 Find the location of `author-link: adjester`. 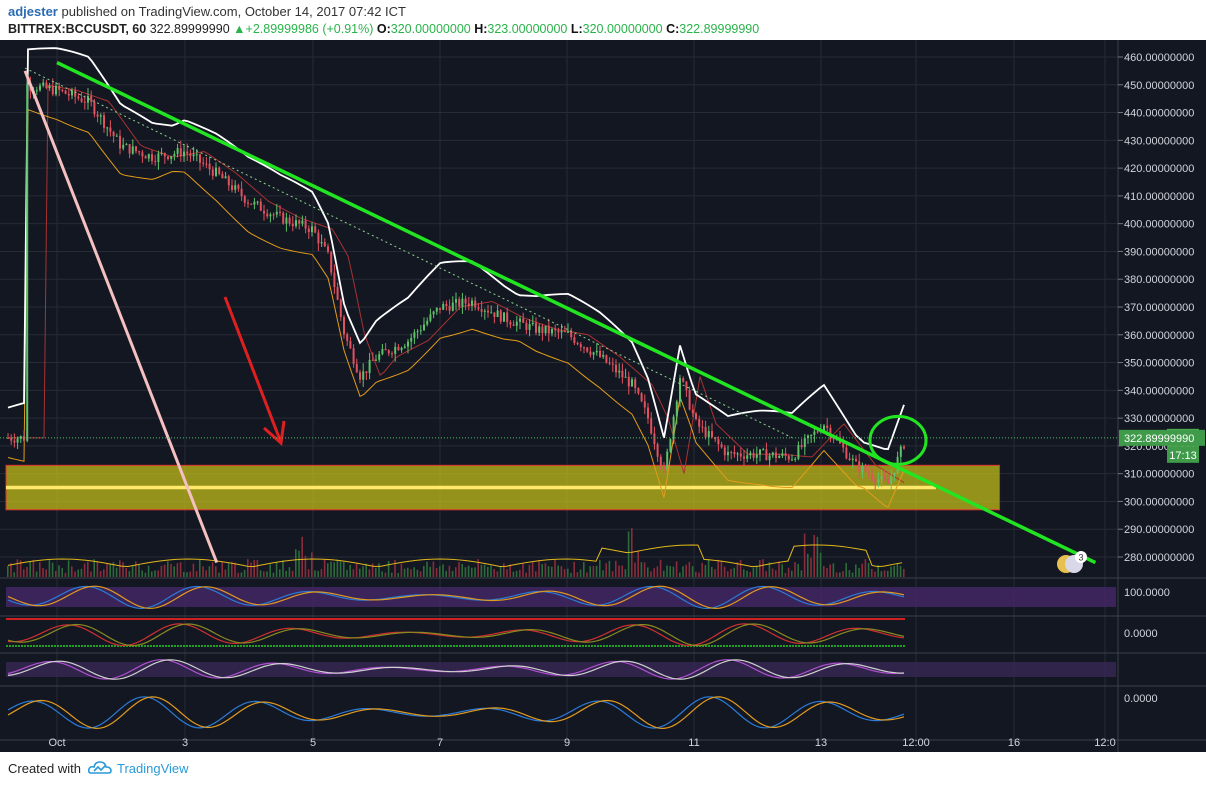

author-link: adjester is located at coordinates (33, 11).